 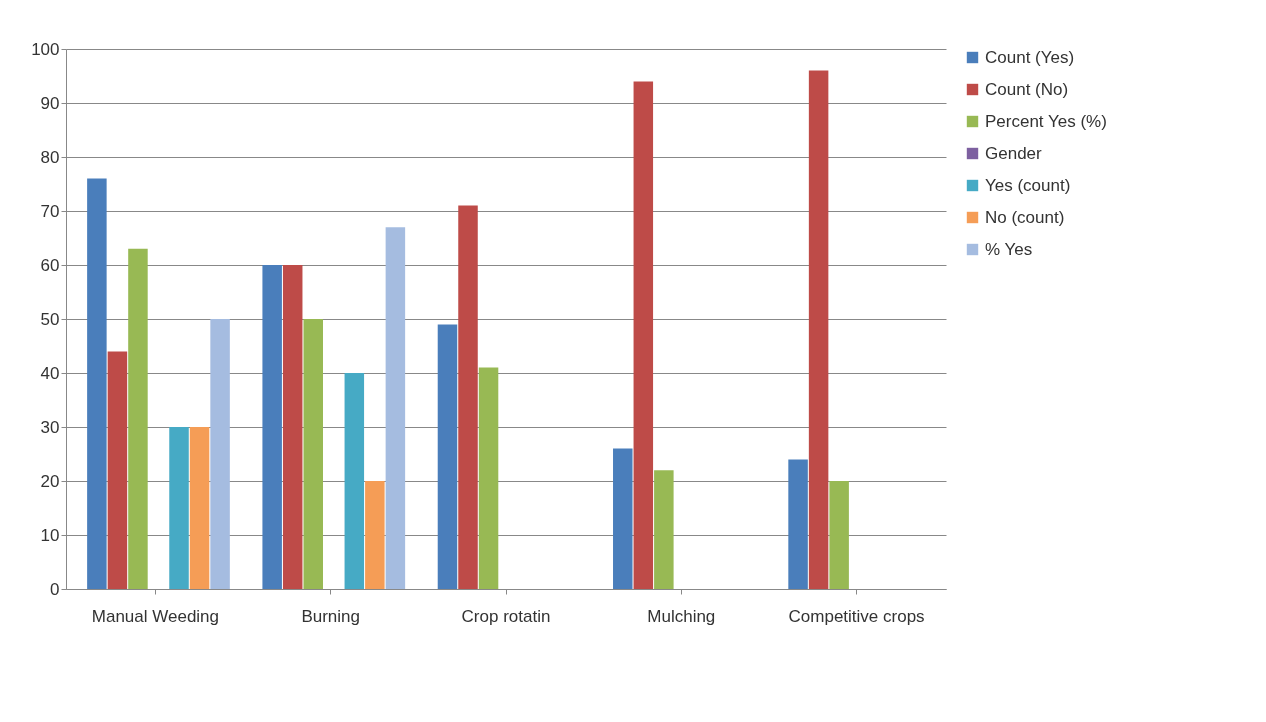 What do you see at coordinates (50, 103) in the screenshot?
I see `y-tick-label: 90` at bounding box center [50, 103].